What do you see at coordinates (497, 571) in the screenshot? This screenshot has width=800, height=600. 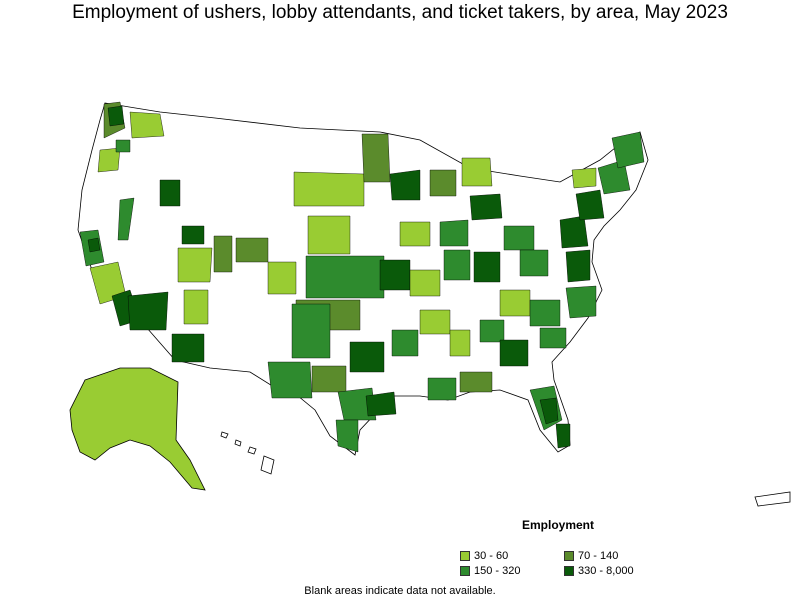 I see `legend-label: 150 - 320` at bounding box center [497, 571].